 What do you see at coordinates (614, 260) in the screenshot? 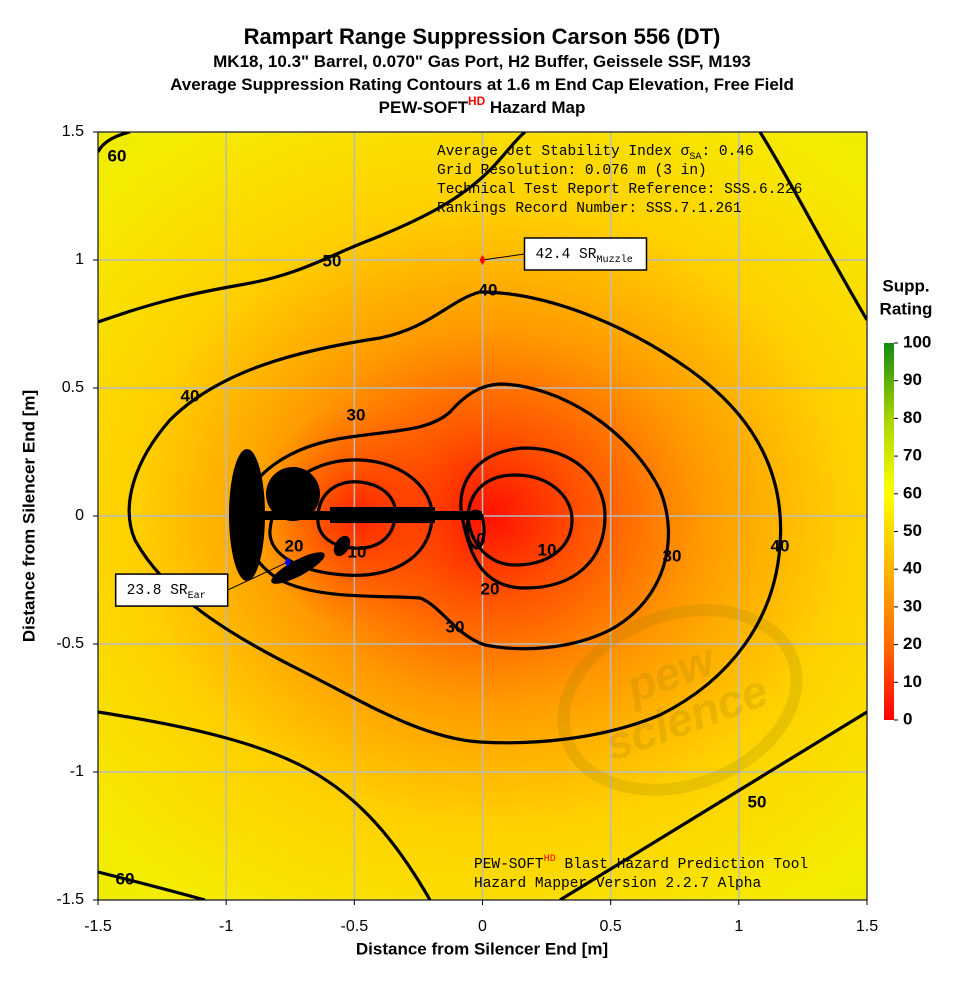
I see `callout-sub: Muzzle` at bounding box center [614, 260].